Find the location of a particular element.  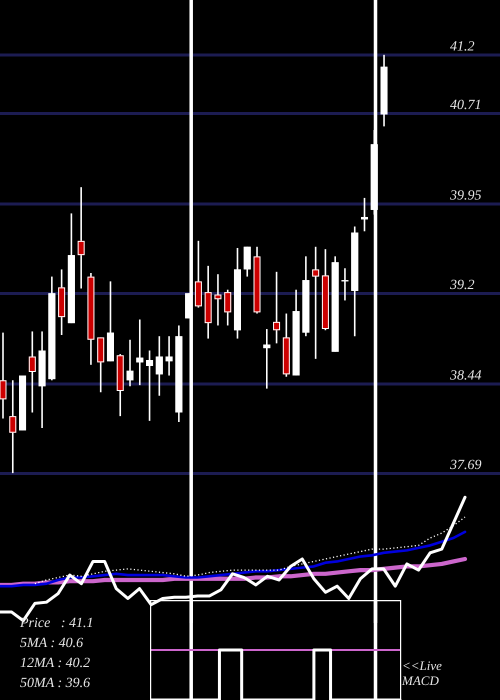

annotation: <<Live MACD is located at coordinates (421, 673).